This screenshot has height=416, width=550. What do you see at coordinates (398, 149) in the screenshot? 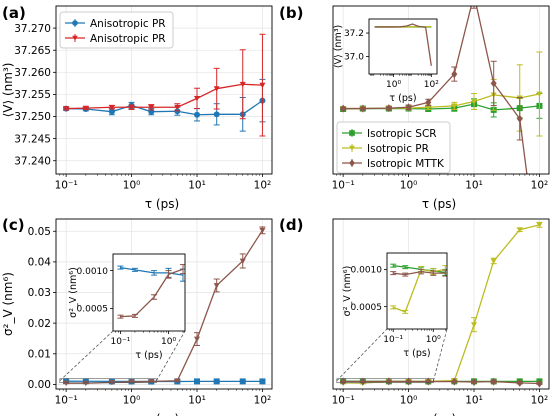
I see `legend-label: Isotropic PR` at bounding box center [398, 149].